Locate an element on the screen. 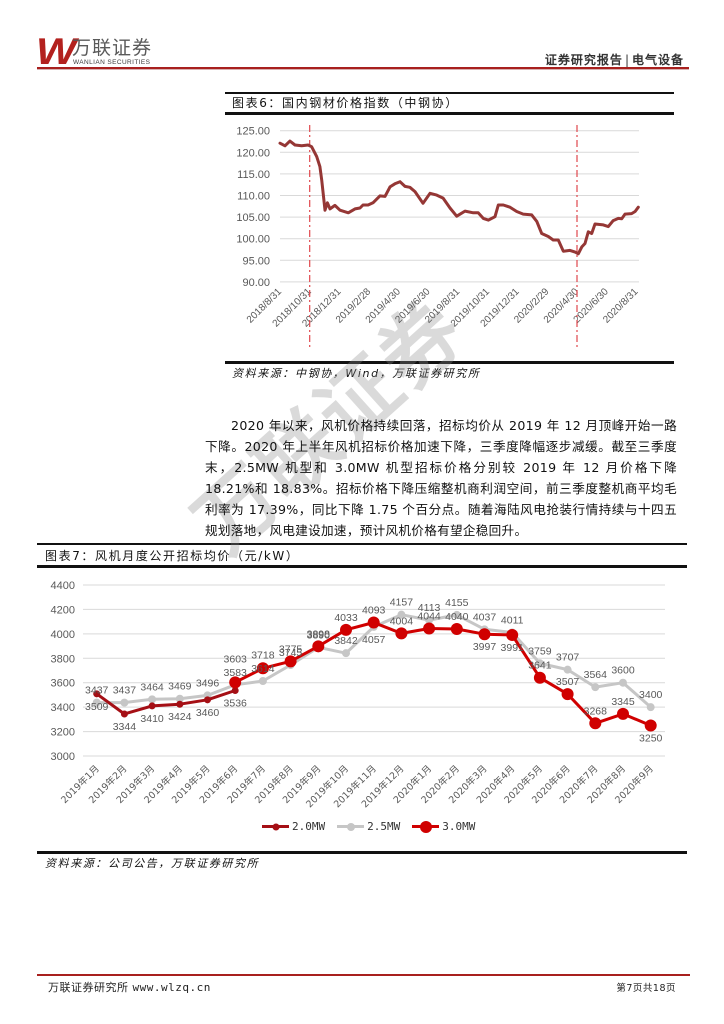 This screenshot has height=1024, width=724. data-label: 3898 is located at coordinates (319, 634).